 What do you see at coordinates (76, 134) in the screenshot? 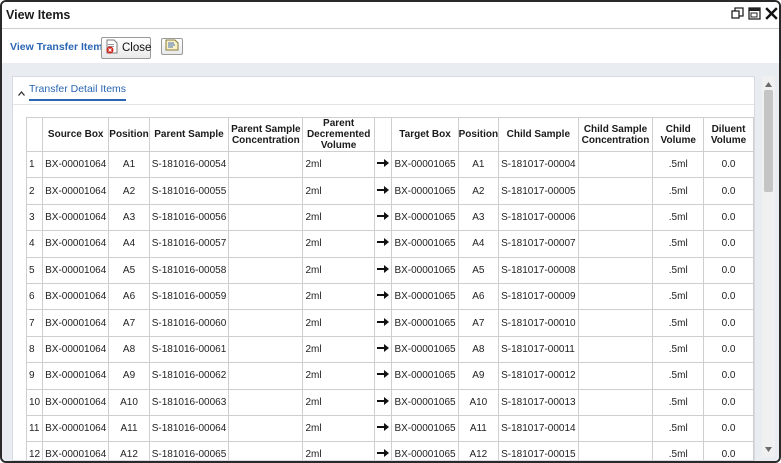
I see `source-box-header: Source Box` at bounding box center [76, 134].